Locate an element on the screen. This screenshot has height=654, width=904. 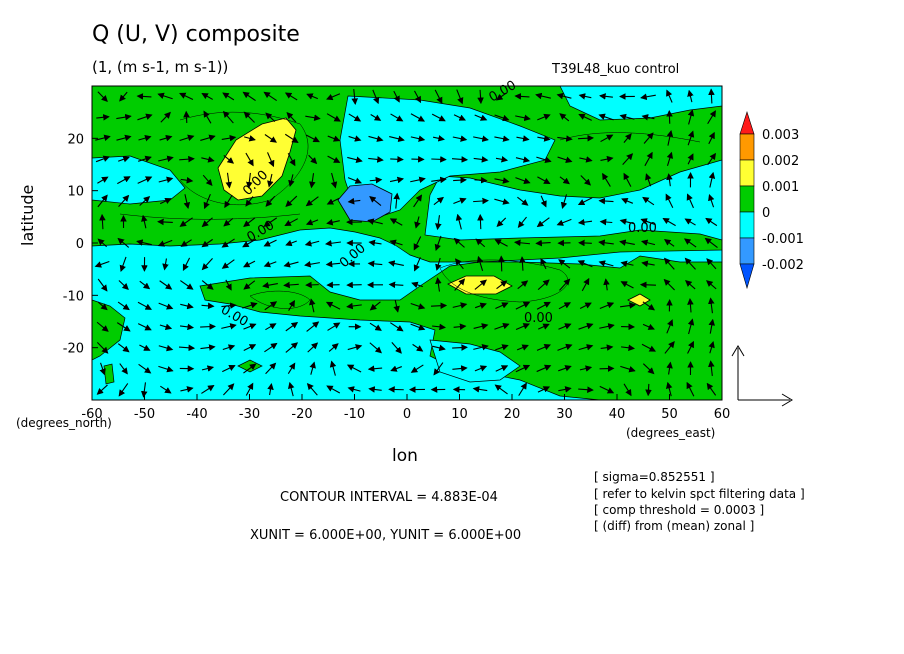
contour-label: 0.00 is located at coordinates (538, 318).